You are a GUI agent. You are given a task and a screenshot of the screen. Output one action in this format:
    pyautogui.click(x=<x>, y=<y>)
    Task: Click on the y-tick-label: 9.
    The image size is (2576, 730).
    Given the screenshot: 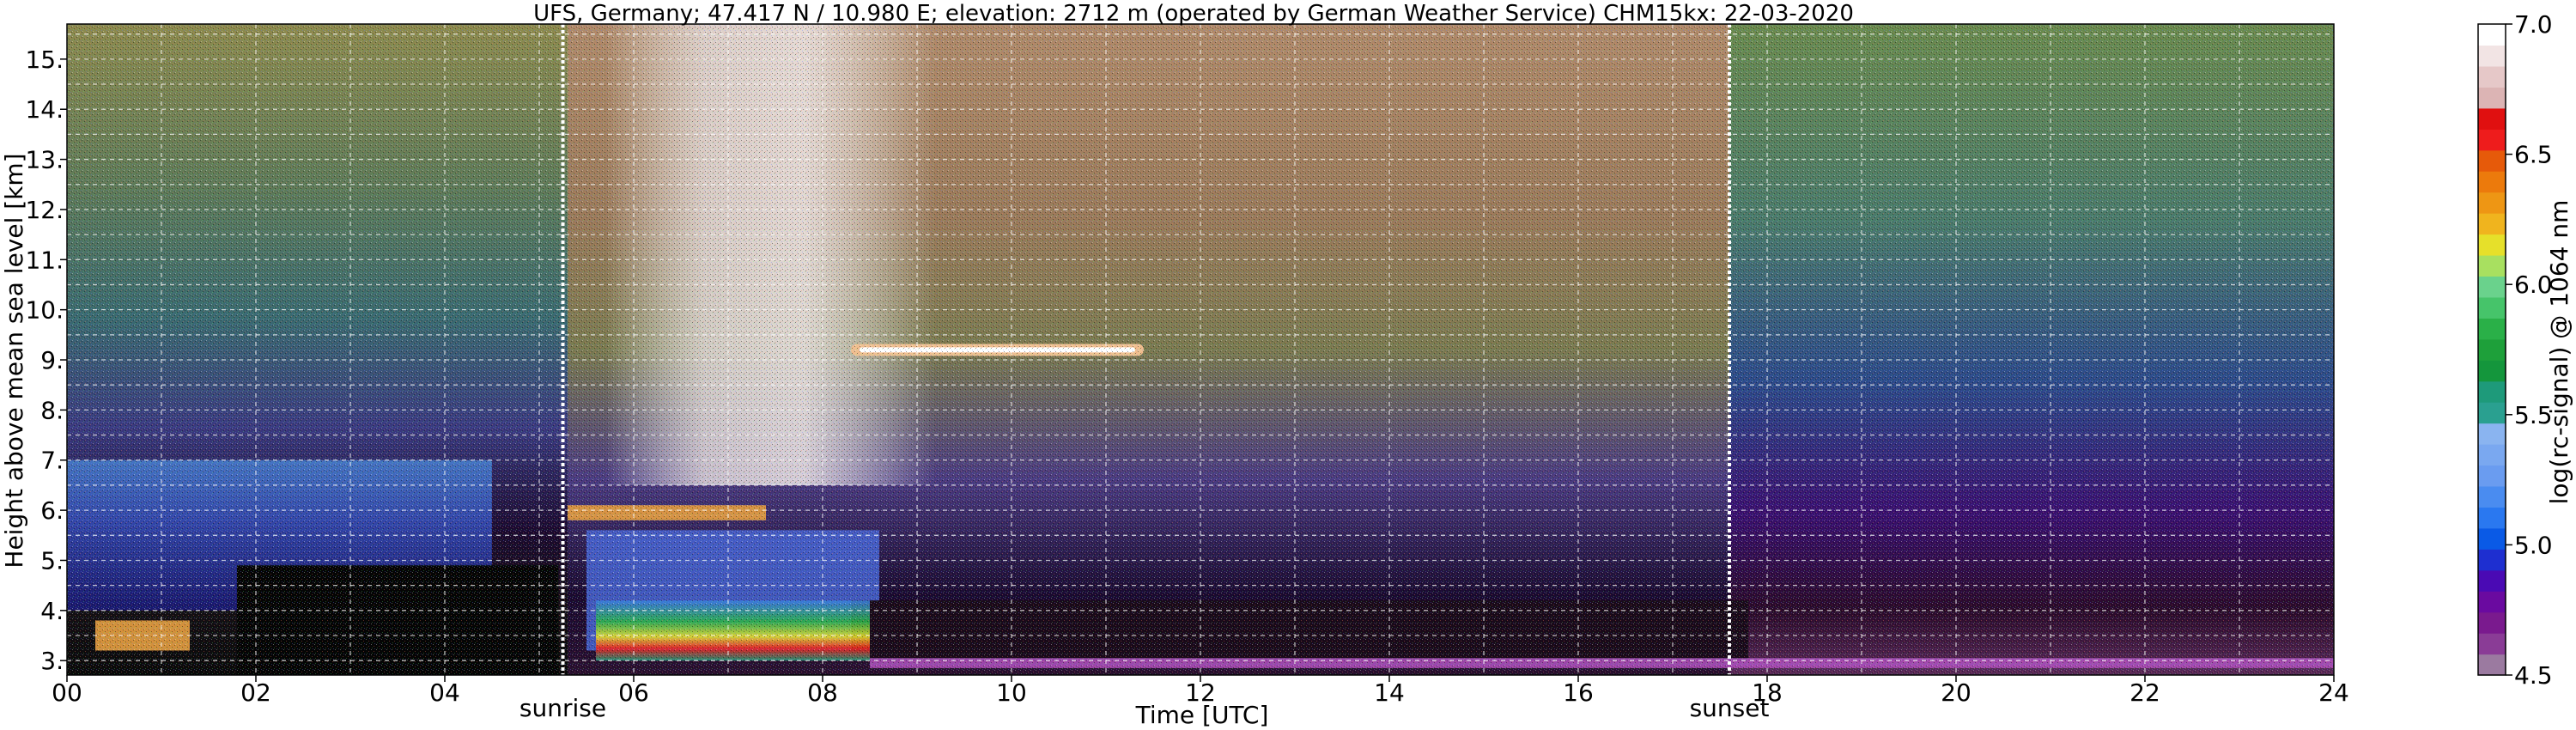 What is the action you would take?
    pyautogui.click(x=52, y=360)
    